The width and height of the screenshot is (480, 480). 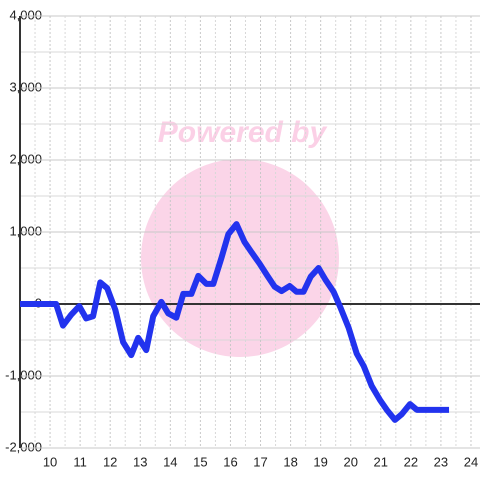 What do you see at coordinates (80, 461) in the screenshot?
I see `x-tick-label: 11` at bounding box center [80, 461].